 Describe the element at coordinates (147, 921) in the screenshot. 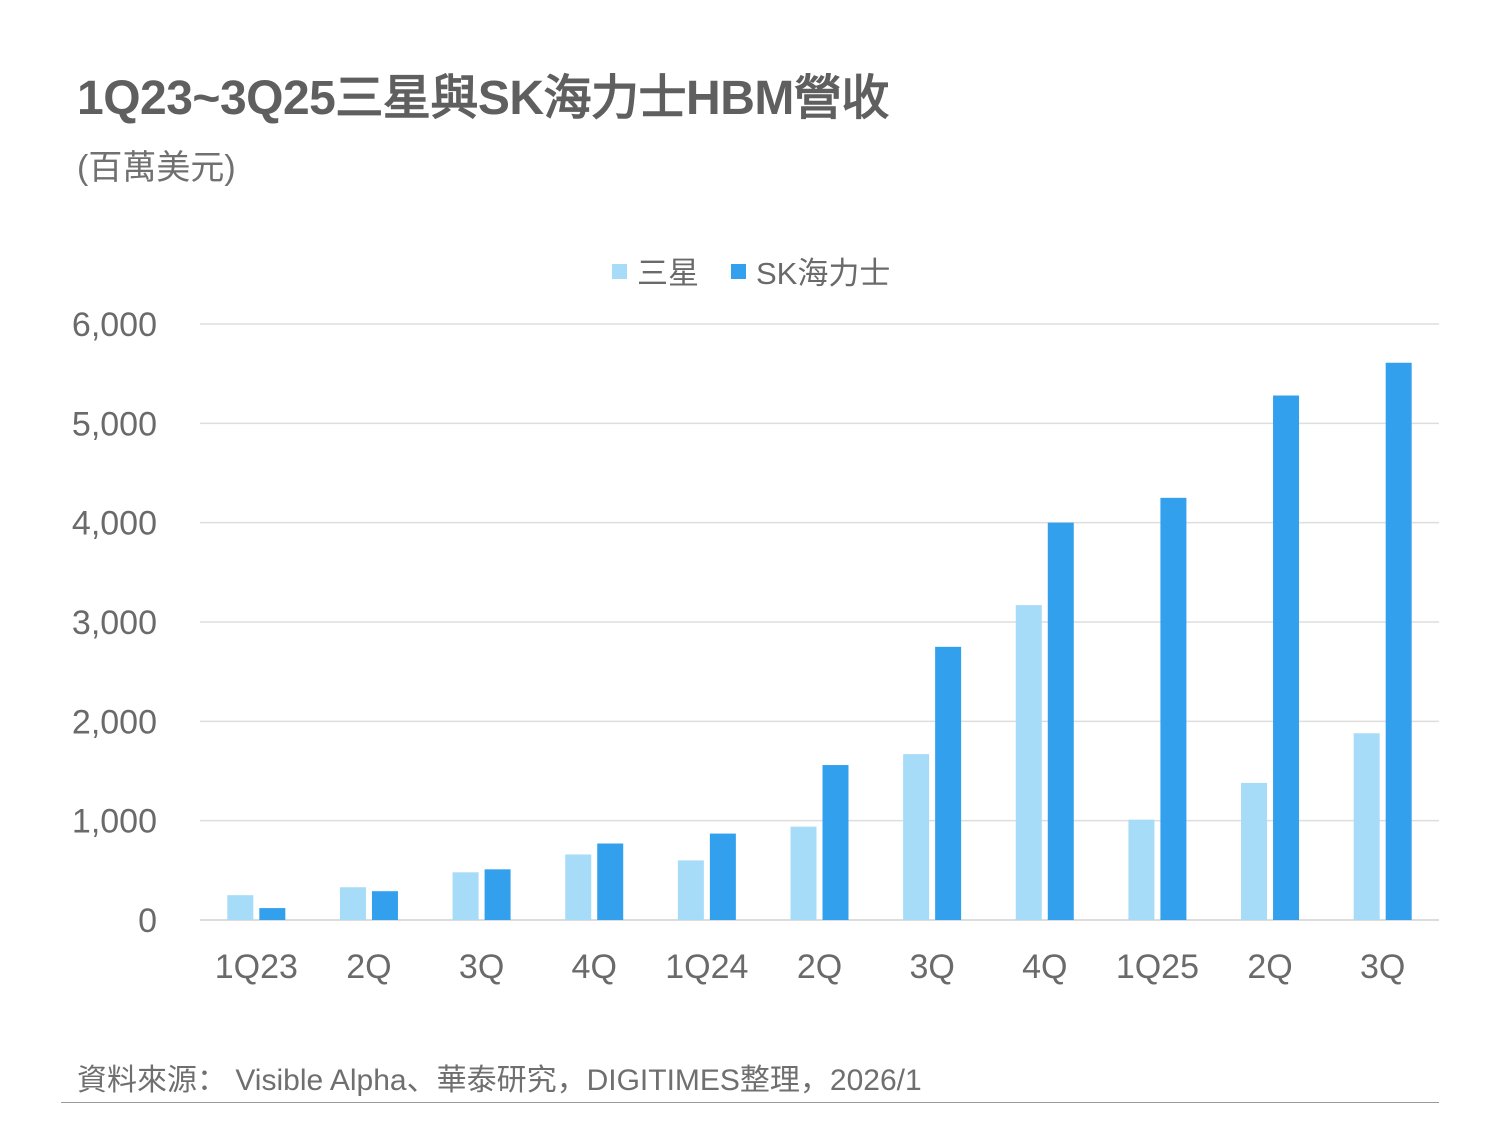

I see `y-tick-label: 0` at that location.